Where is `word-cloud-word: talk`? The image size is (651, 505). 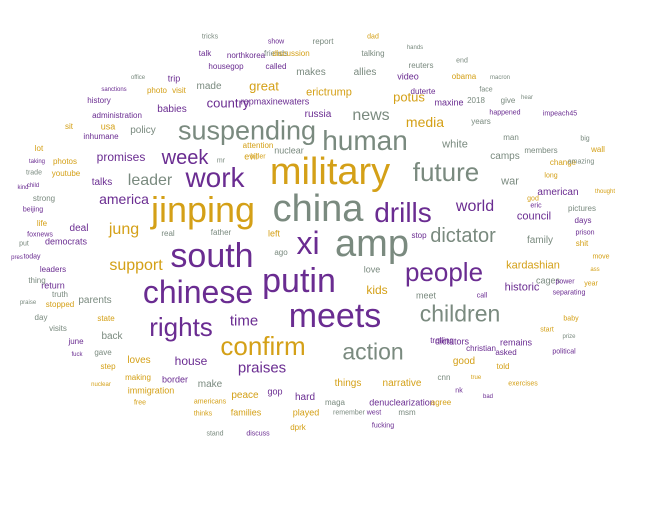 word-cloud-word: talk is located at coordinates (205, 53).